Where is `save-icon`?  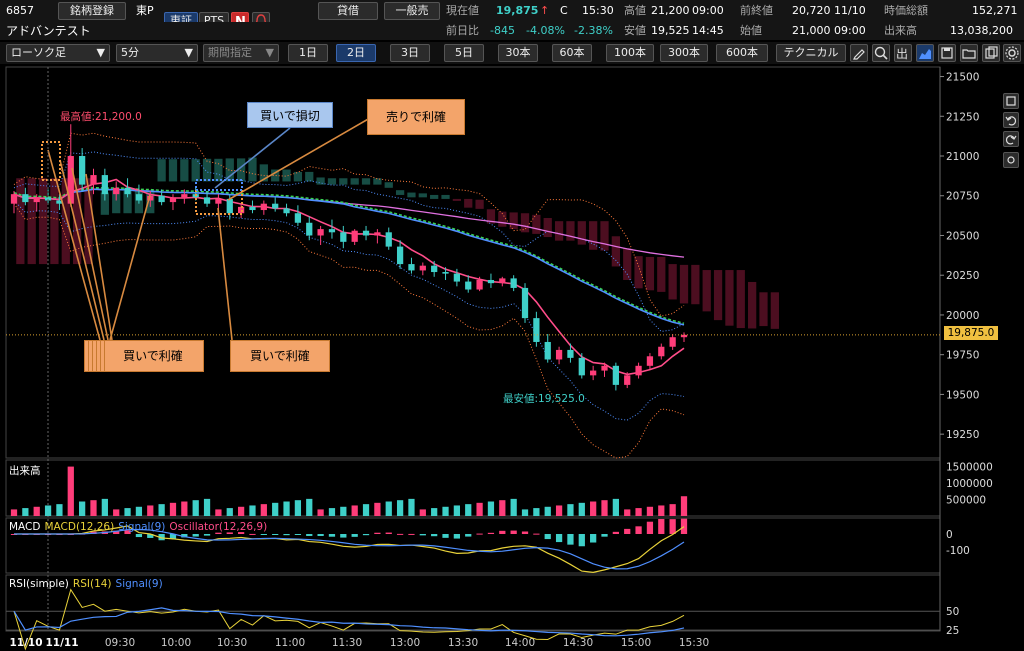 save-icon is located at coordinates (947, 53).